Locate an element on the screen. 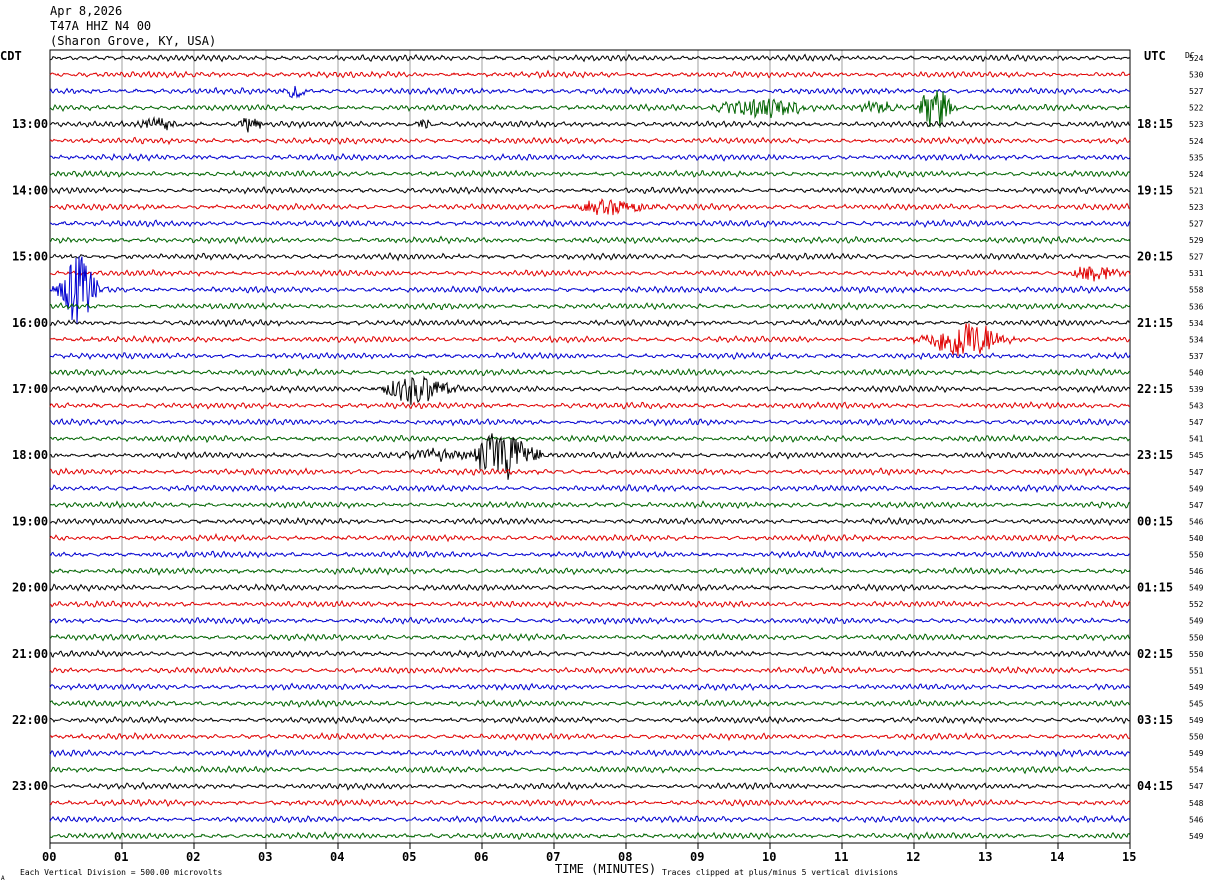  x-tick-label: 12 is located at coordinates (913, 857).